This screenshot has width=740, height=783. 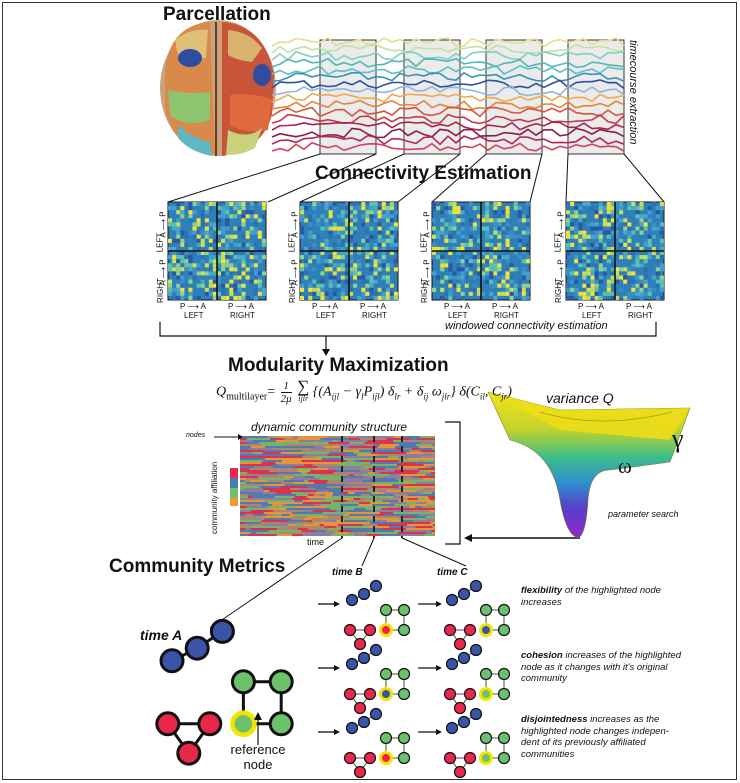 I want to click on windowed-label: windowed connectivity estimation, so click(x=526, y=326).